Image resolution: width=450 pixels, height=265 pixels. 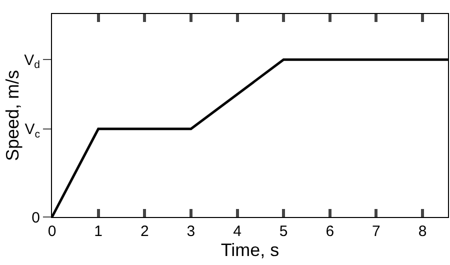 What do you see at coordinates (330, 231) in the screenshot?
I see `x-tick-label: 6` at bounding box center [330, 231].